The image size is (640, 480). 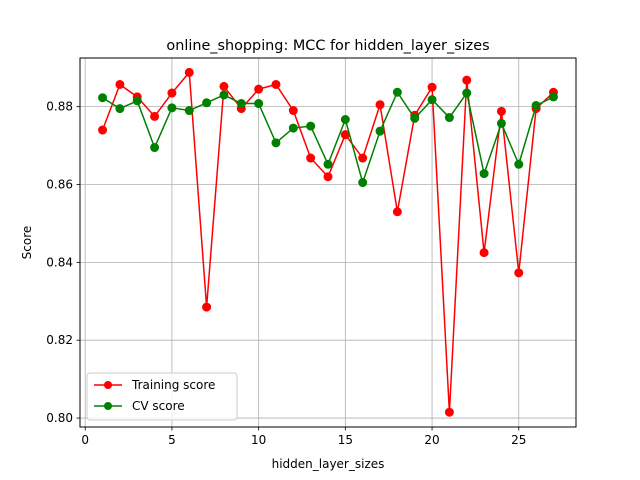 I want to click on x-tick-label: 0, so click(x=85, y=440).